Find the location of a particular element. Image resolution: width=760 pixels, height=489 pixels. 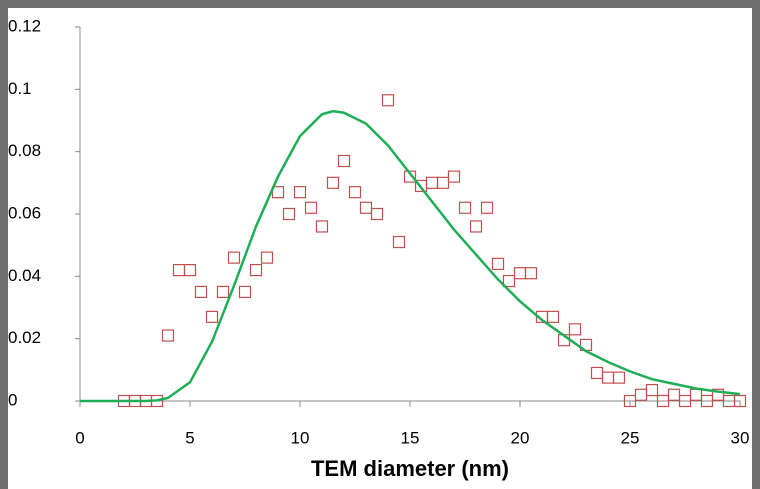

x-tick-label: 30 is located at coordinates (740, 437).